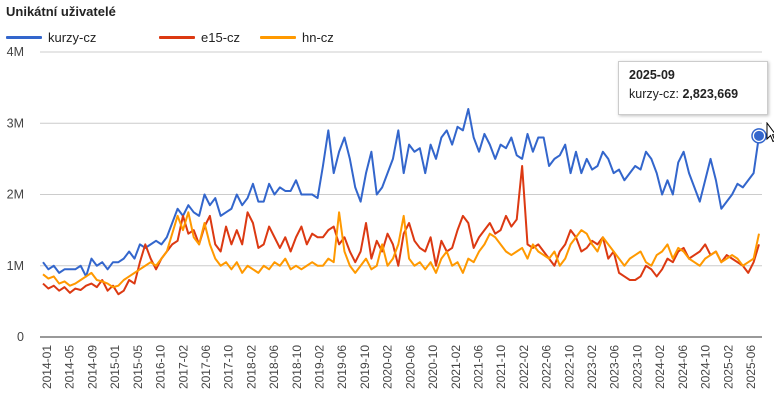 This screenshot has width=774, height=414. Describe the element at coordinates (274, 367) in the screenshot. I see `x-tick-label: 2018-06` at that location.